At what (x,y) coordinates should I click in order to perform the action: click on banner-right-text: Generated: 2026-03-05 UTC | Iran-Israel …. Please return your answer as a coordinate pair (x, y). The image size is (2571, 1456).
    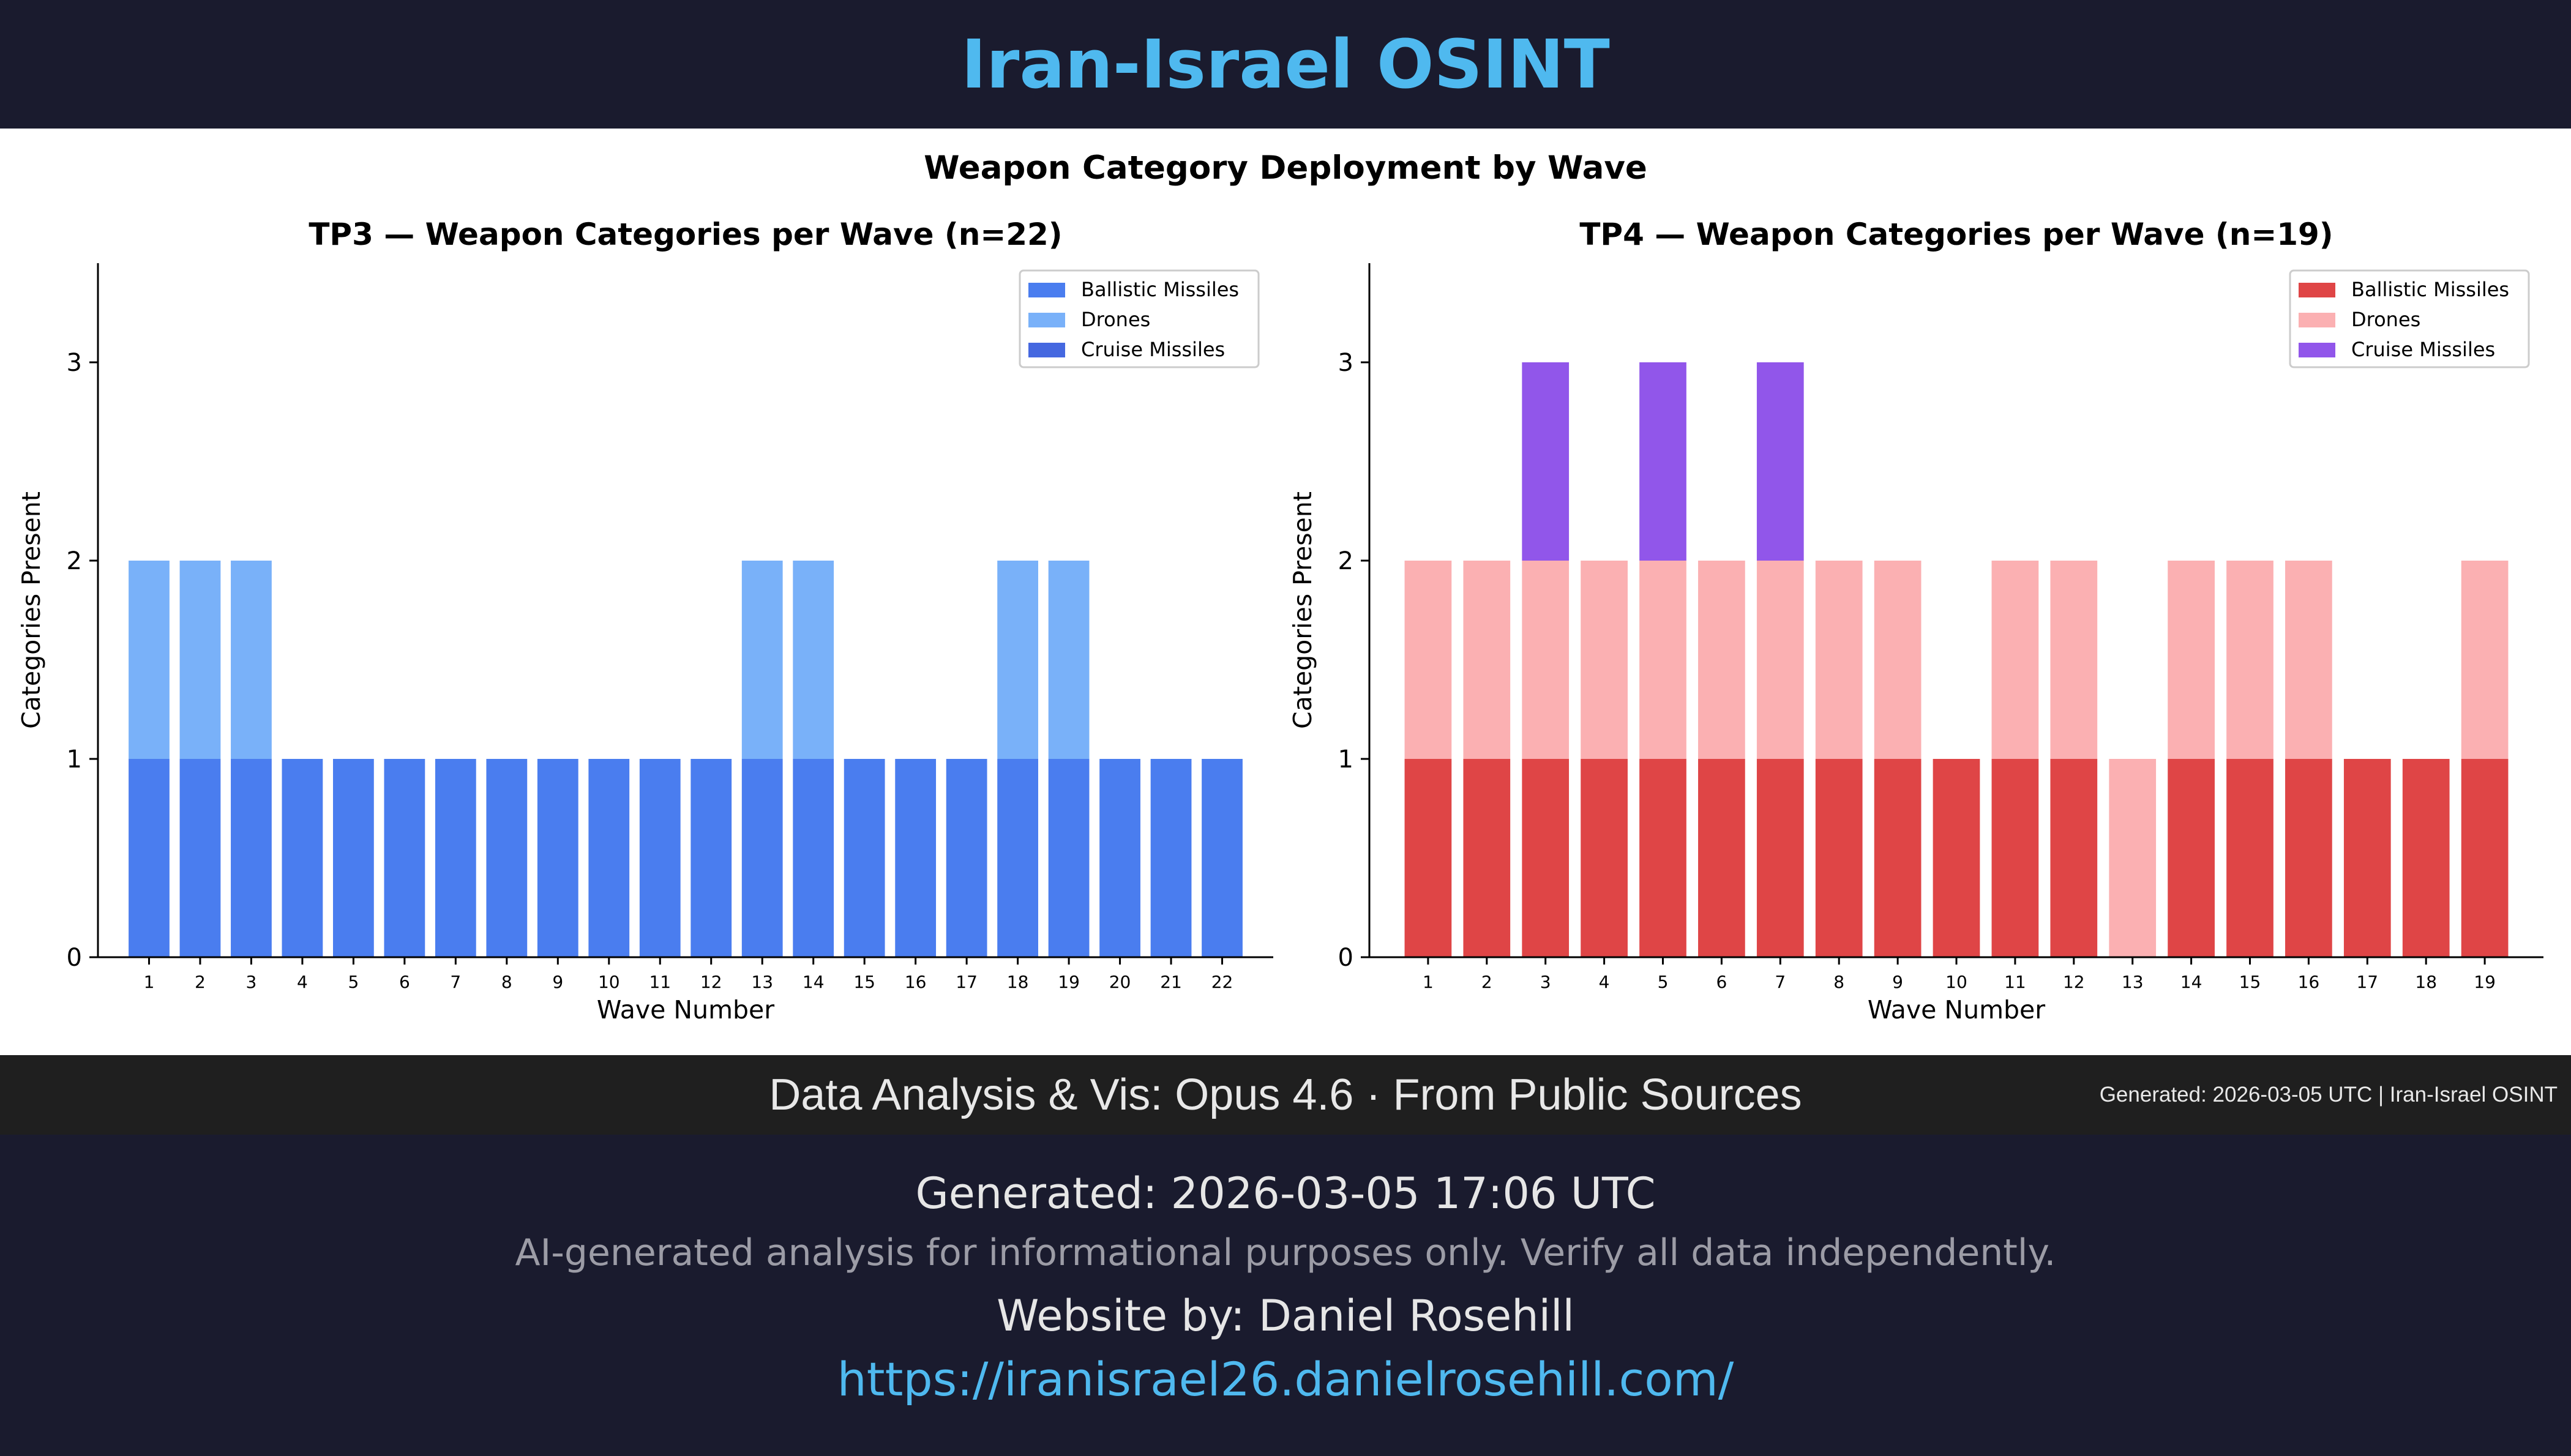
    Looking at the image, I should click on (2328, 1095).